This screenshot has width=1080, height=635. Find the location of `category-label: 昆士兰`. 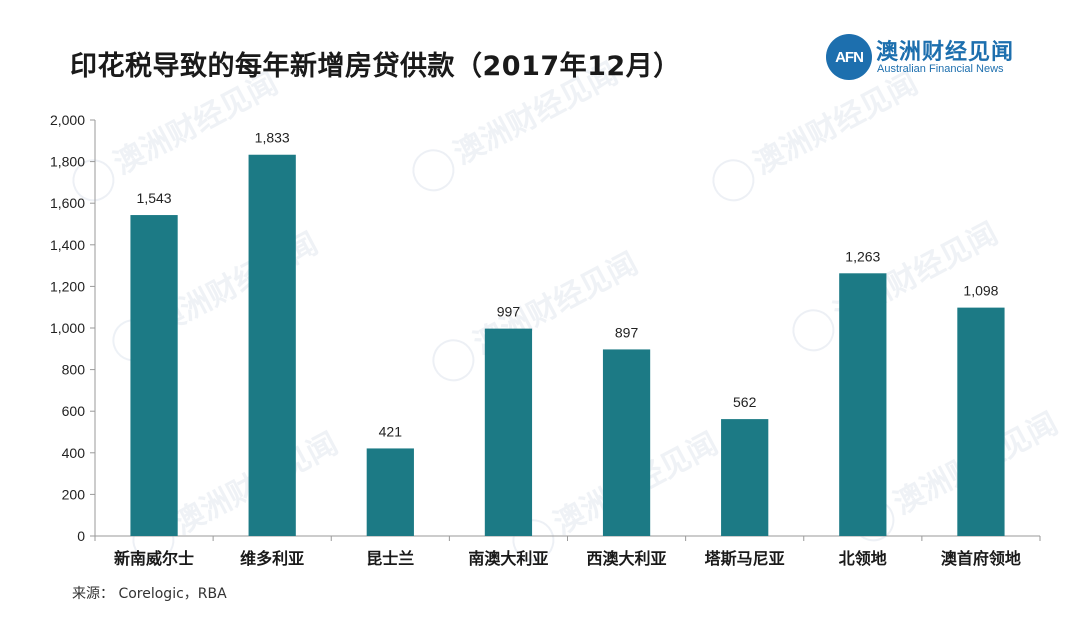

category-label: 昆士兰 is located at coordinates (390, 558).